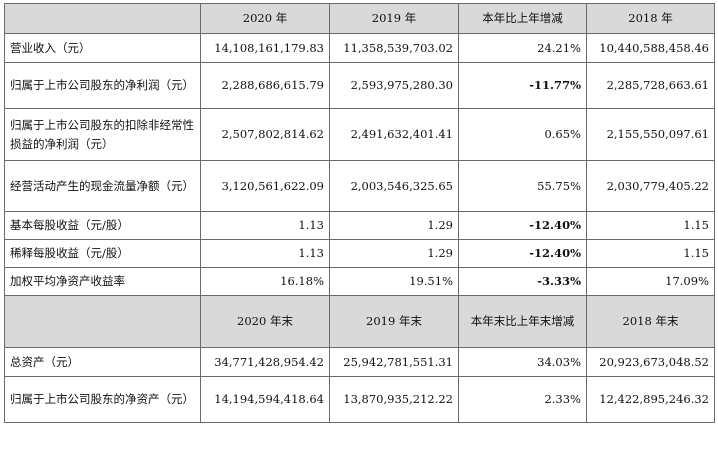 This screenshot has height=452, width=718. I want to click on value-2019: 11,358,539,703.02, so click(394, 48).